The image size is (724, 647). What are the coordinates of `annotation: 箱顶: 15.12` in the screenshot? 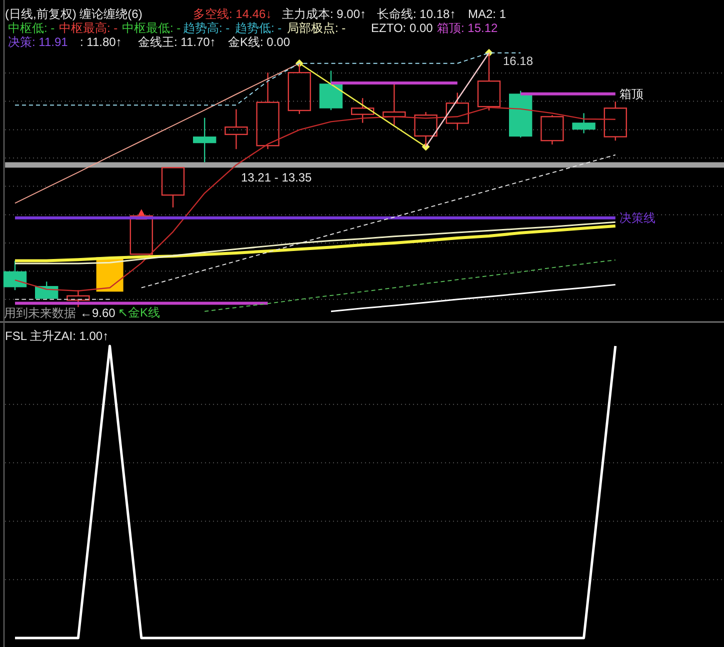 It's located at (467, 28).